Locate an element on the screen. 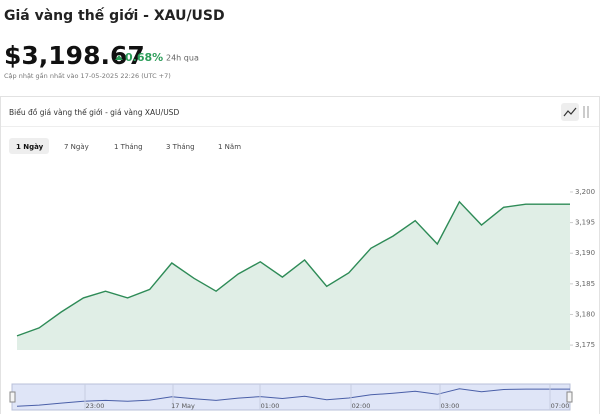 The image size is (600, 418). handle-left is located at coordinates (12, 397).